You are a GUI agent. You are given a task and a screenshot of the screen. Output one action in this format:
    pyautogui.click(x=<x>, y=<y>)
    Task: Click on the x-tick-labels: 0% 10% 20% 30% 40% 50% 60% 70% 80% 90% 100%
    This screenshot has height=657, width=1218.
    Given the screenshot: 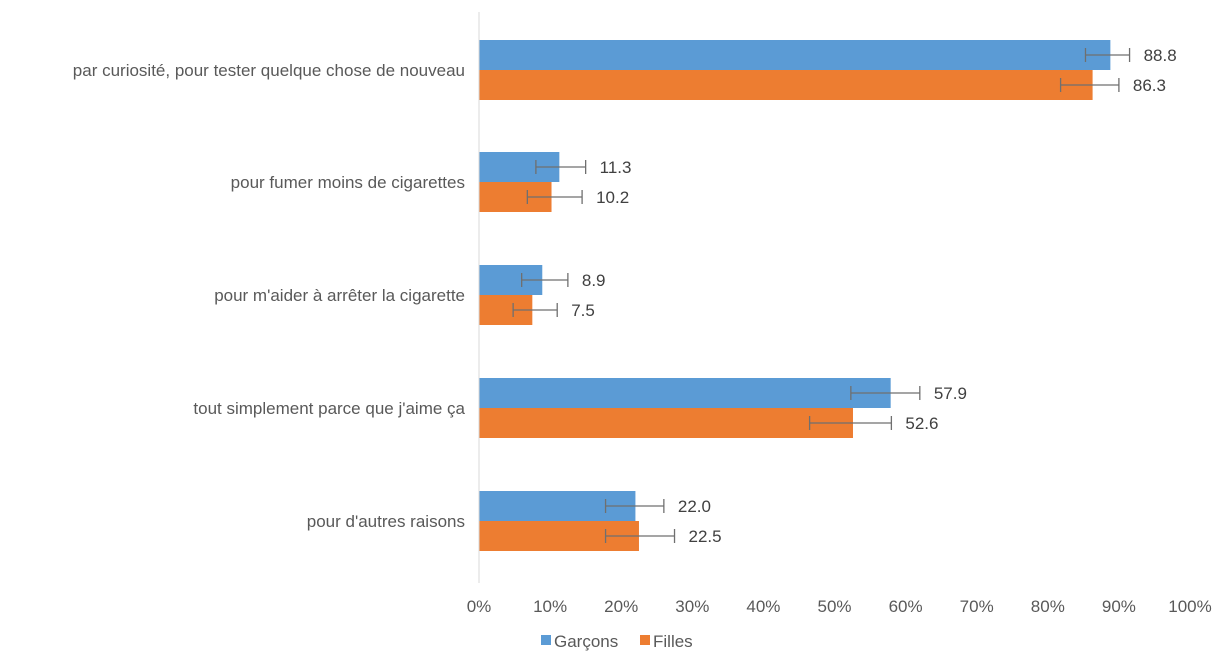 What is the action you would take?
    pyautogui.click(x=839, y=606)
    